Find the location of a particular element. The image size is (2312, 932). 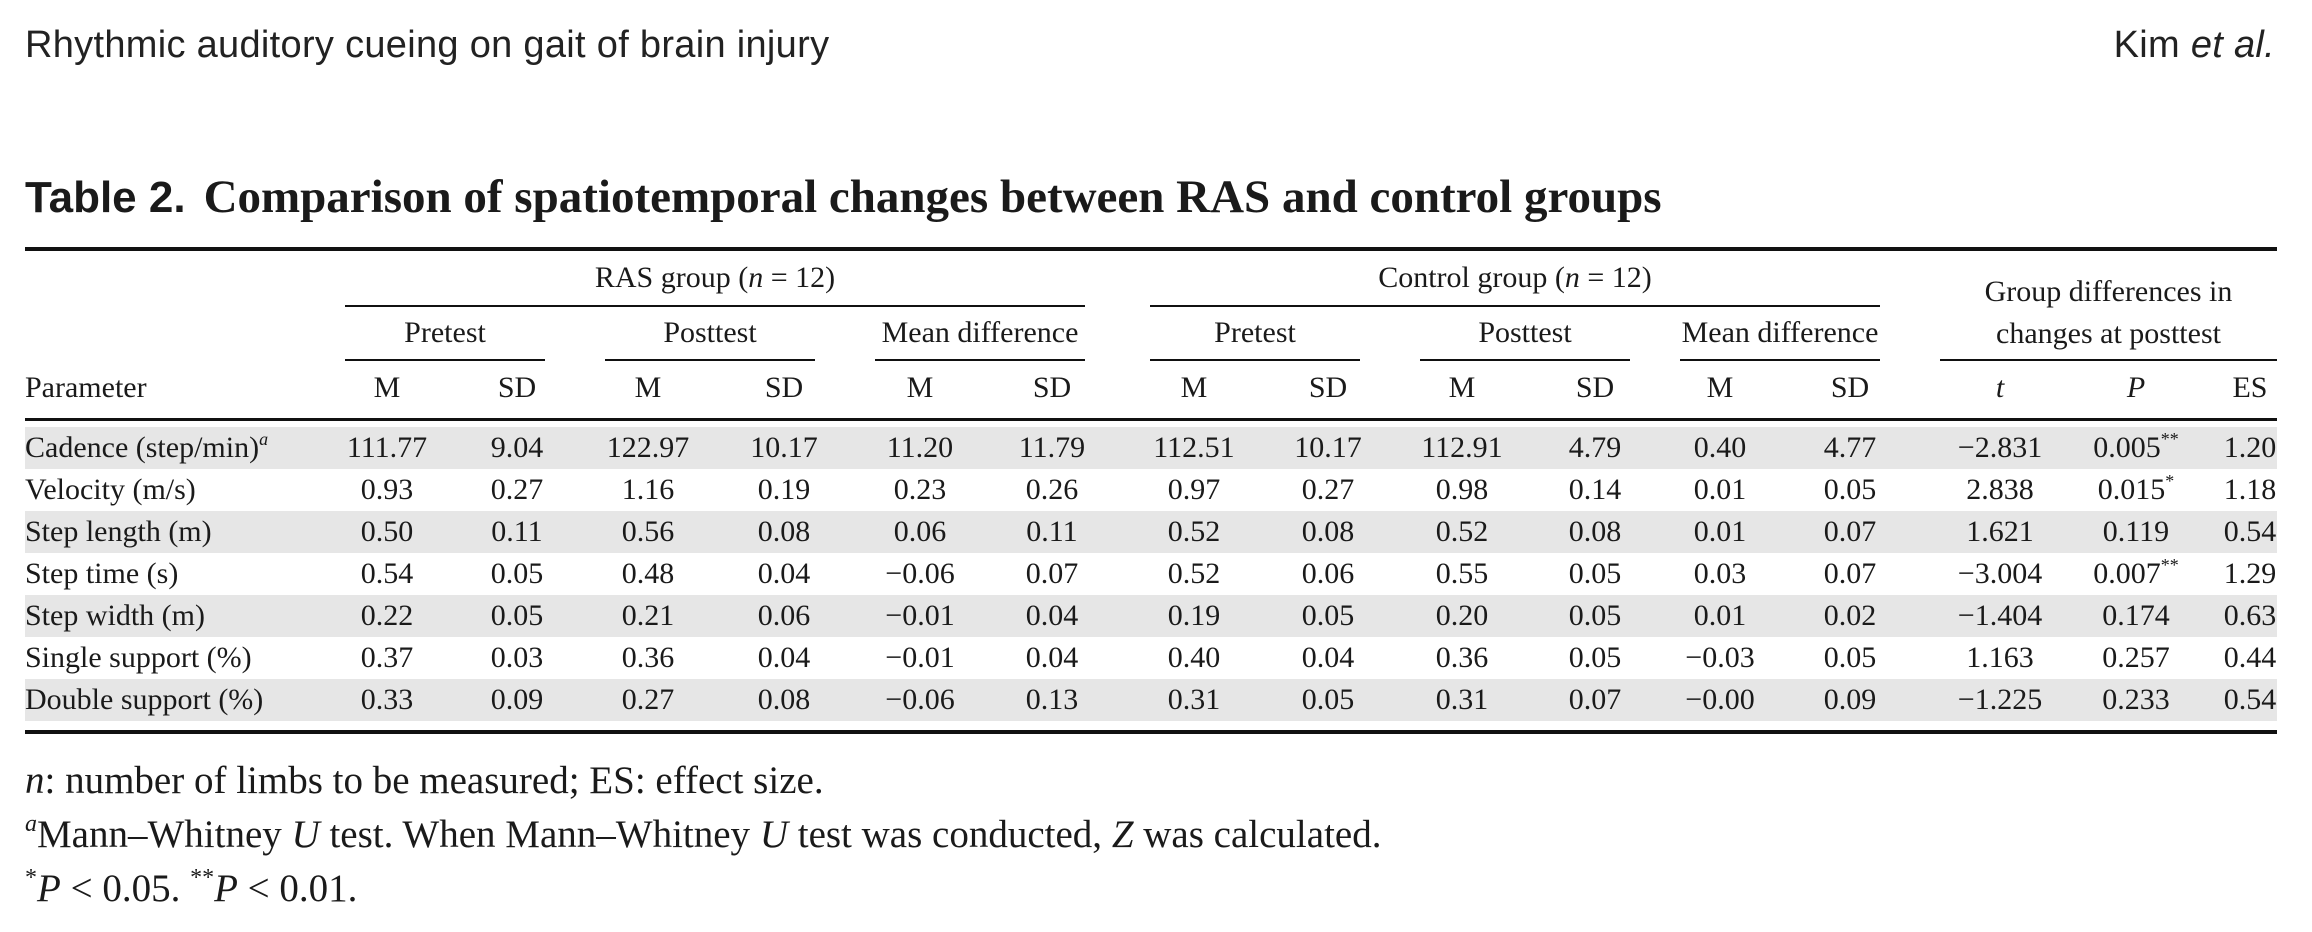

table-cell: 0.37 is located at coordinates (387, 657).